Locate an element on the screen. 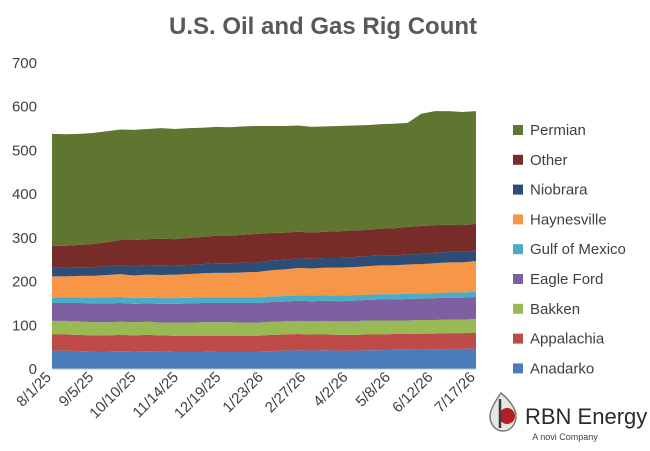 Image resolution: width=650 pixels, height=451 pixels. legend-label-appalachia: Appalachia is located at coordinates (567, 339).